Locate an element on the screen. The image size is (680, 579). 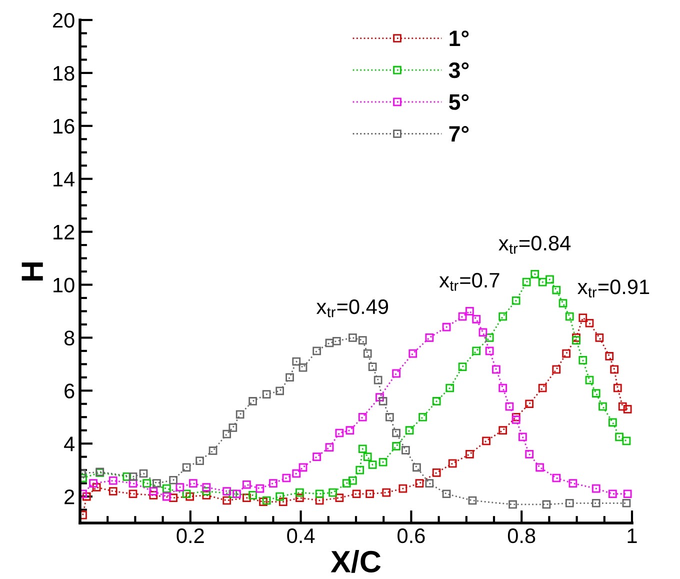
legend-label: 1° is located at coordinates (459, 38).